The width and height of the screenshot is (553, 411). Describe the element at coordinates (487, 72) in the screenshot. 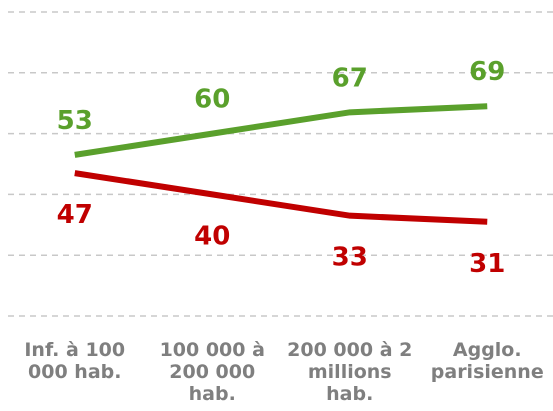

I see `data-label: 69` at that location.